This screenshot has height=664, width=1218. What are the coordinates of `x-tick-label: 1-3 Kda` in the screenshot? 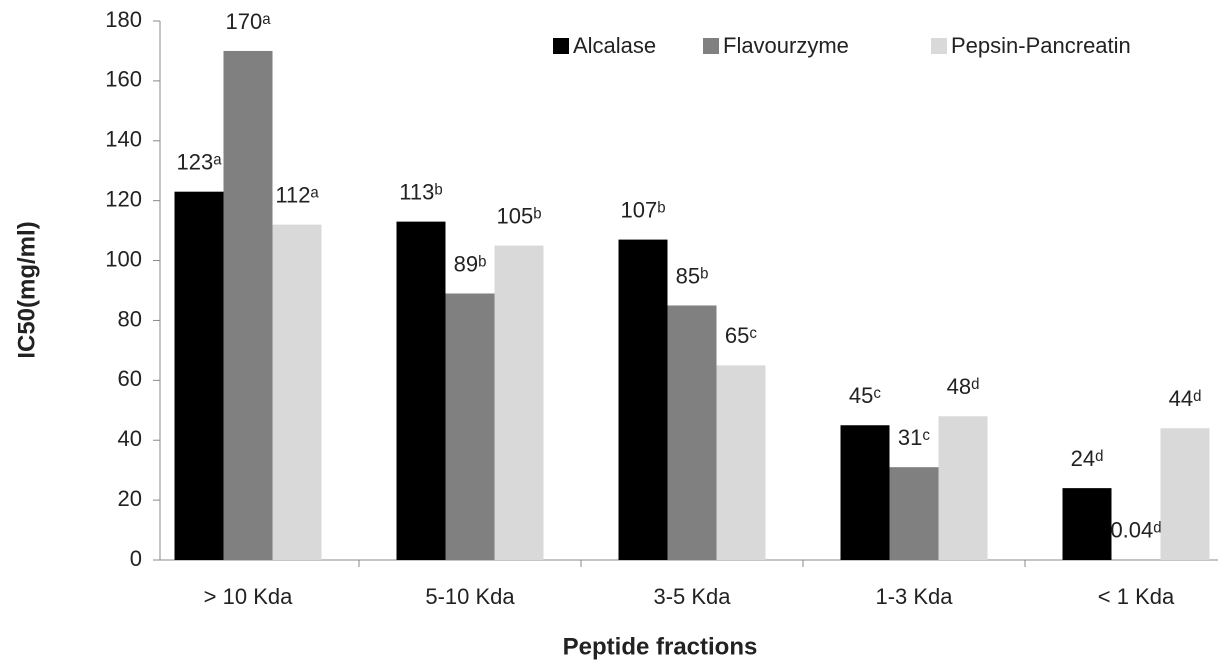 It's located at (914, 596).